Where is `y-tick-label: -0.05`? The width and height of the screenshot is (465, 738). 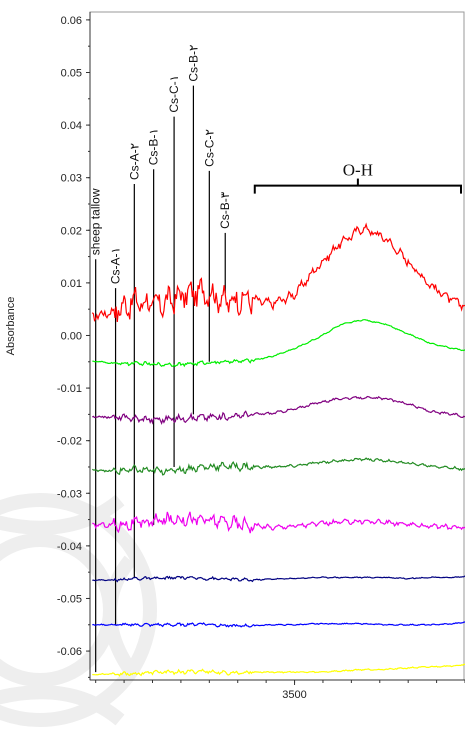
y-tick-label: -0.05 is located at coordinates (69, 599).